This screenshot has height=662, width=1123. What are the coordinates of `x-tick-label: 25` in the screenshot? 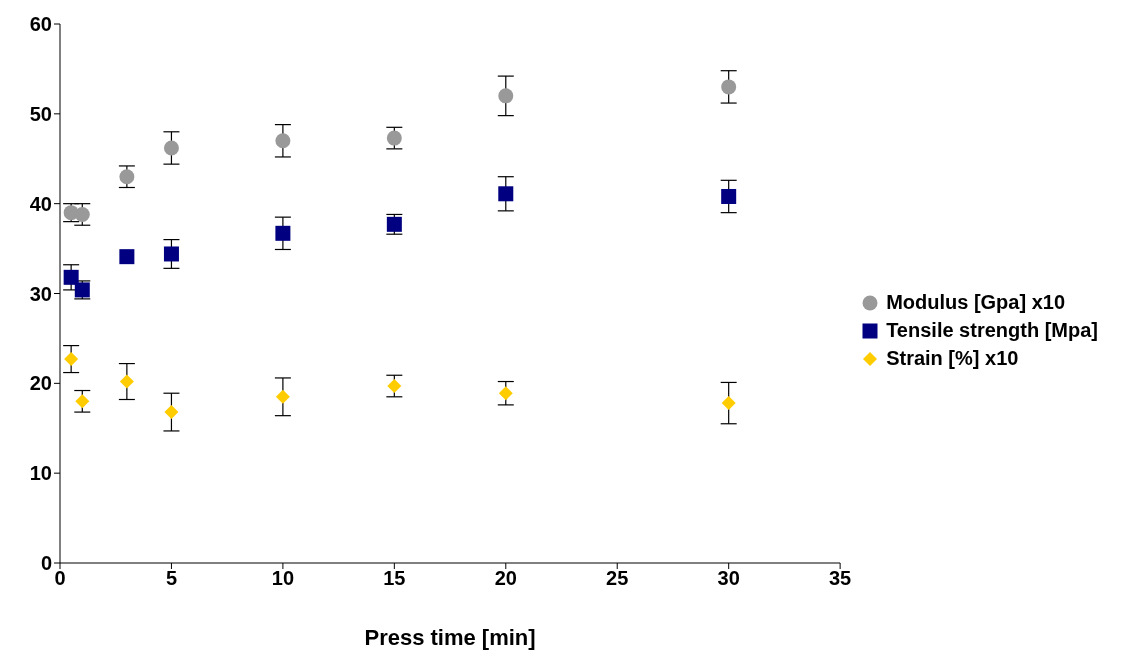 It's located at (617, 578).